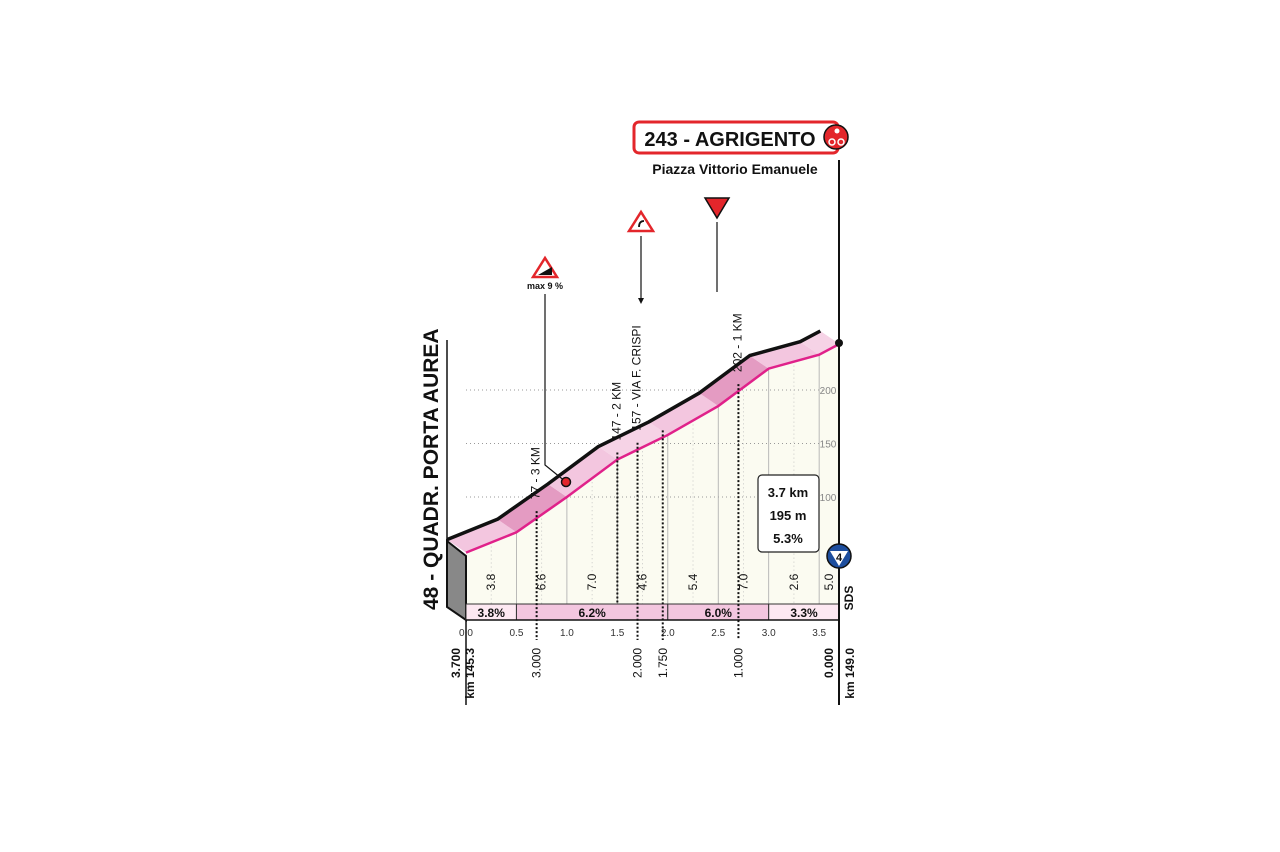 Image resolution: width=1280 pixels, height=852 pixels. I want to click on segment-gradient-label: 6.6, so click(542, 581).